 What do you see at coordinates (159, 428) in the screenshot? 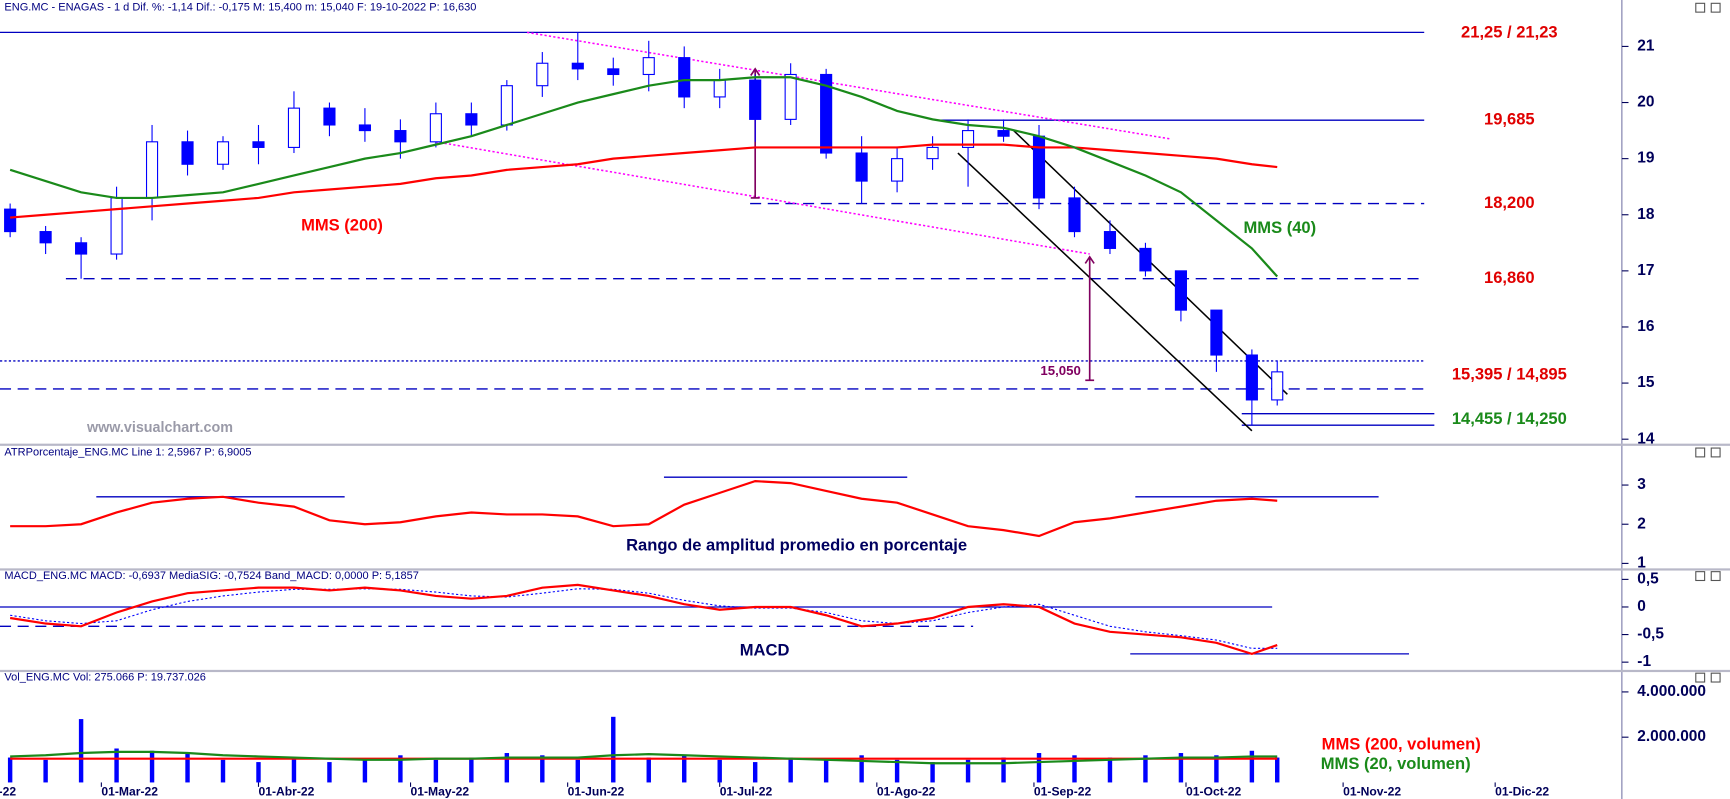
I see `watermark: www.visualchart.com` at bounding box center [159, 428].